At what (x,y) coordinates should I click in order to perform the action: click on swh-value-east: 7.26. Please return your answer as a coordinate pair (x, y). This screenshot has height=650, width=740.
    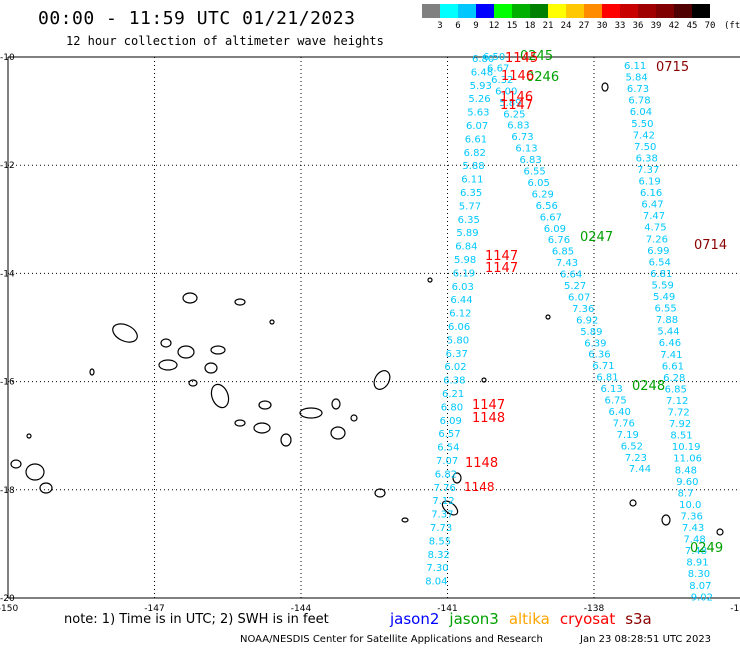
    Looking at the image, I should click on (657, 239).